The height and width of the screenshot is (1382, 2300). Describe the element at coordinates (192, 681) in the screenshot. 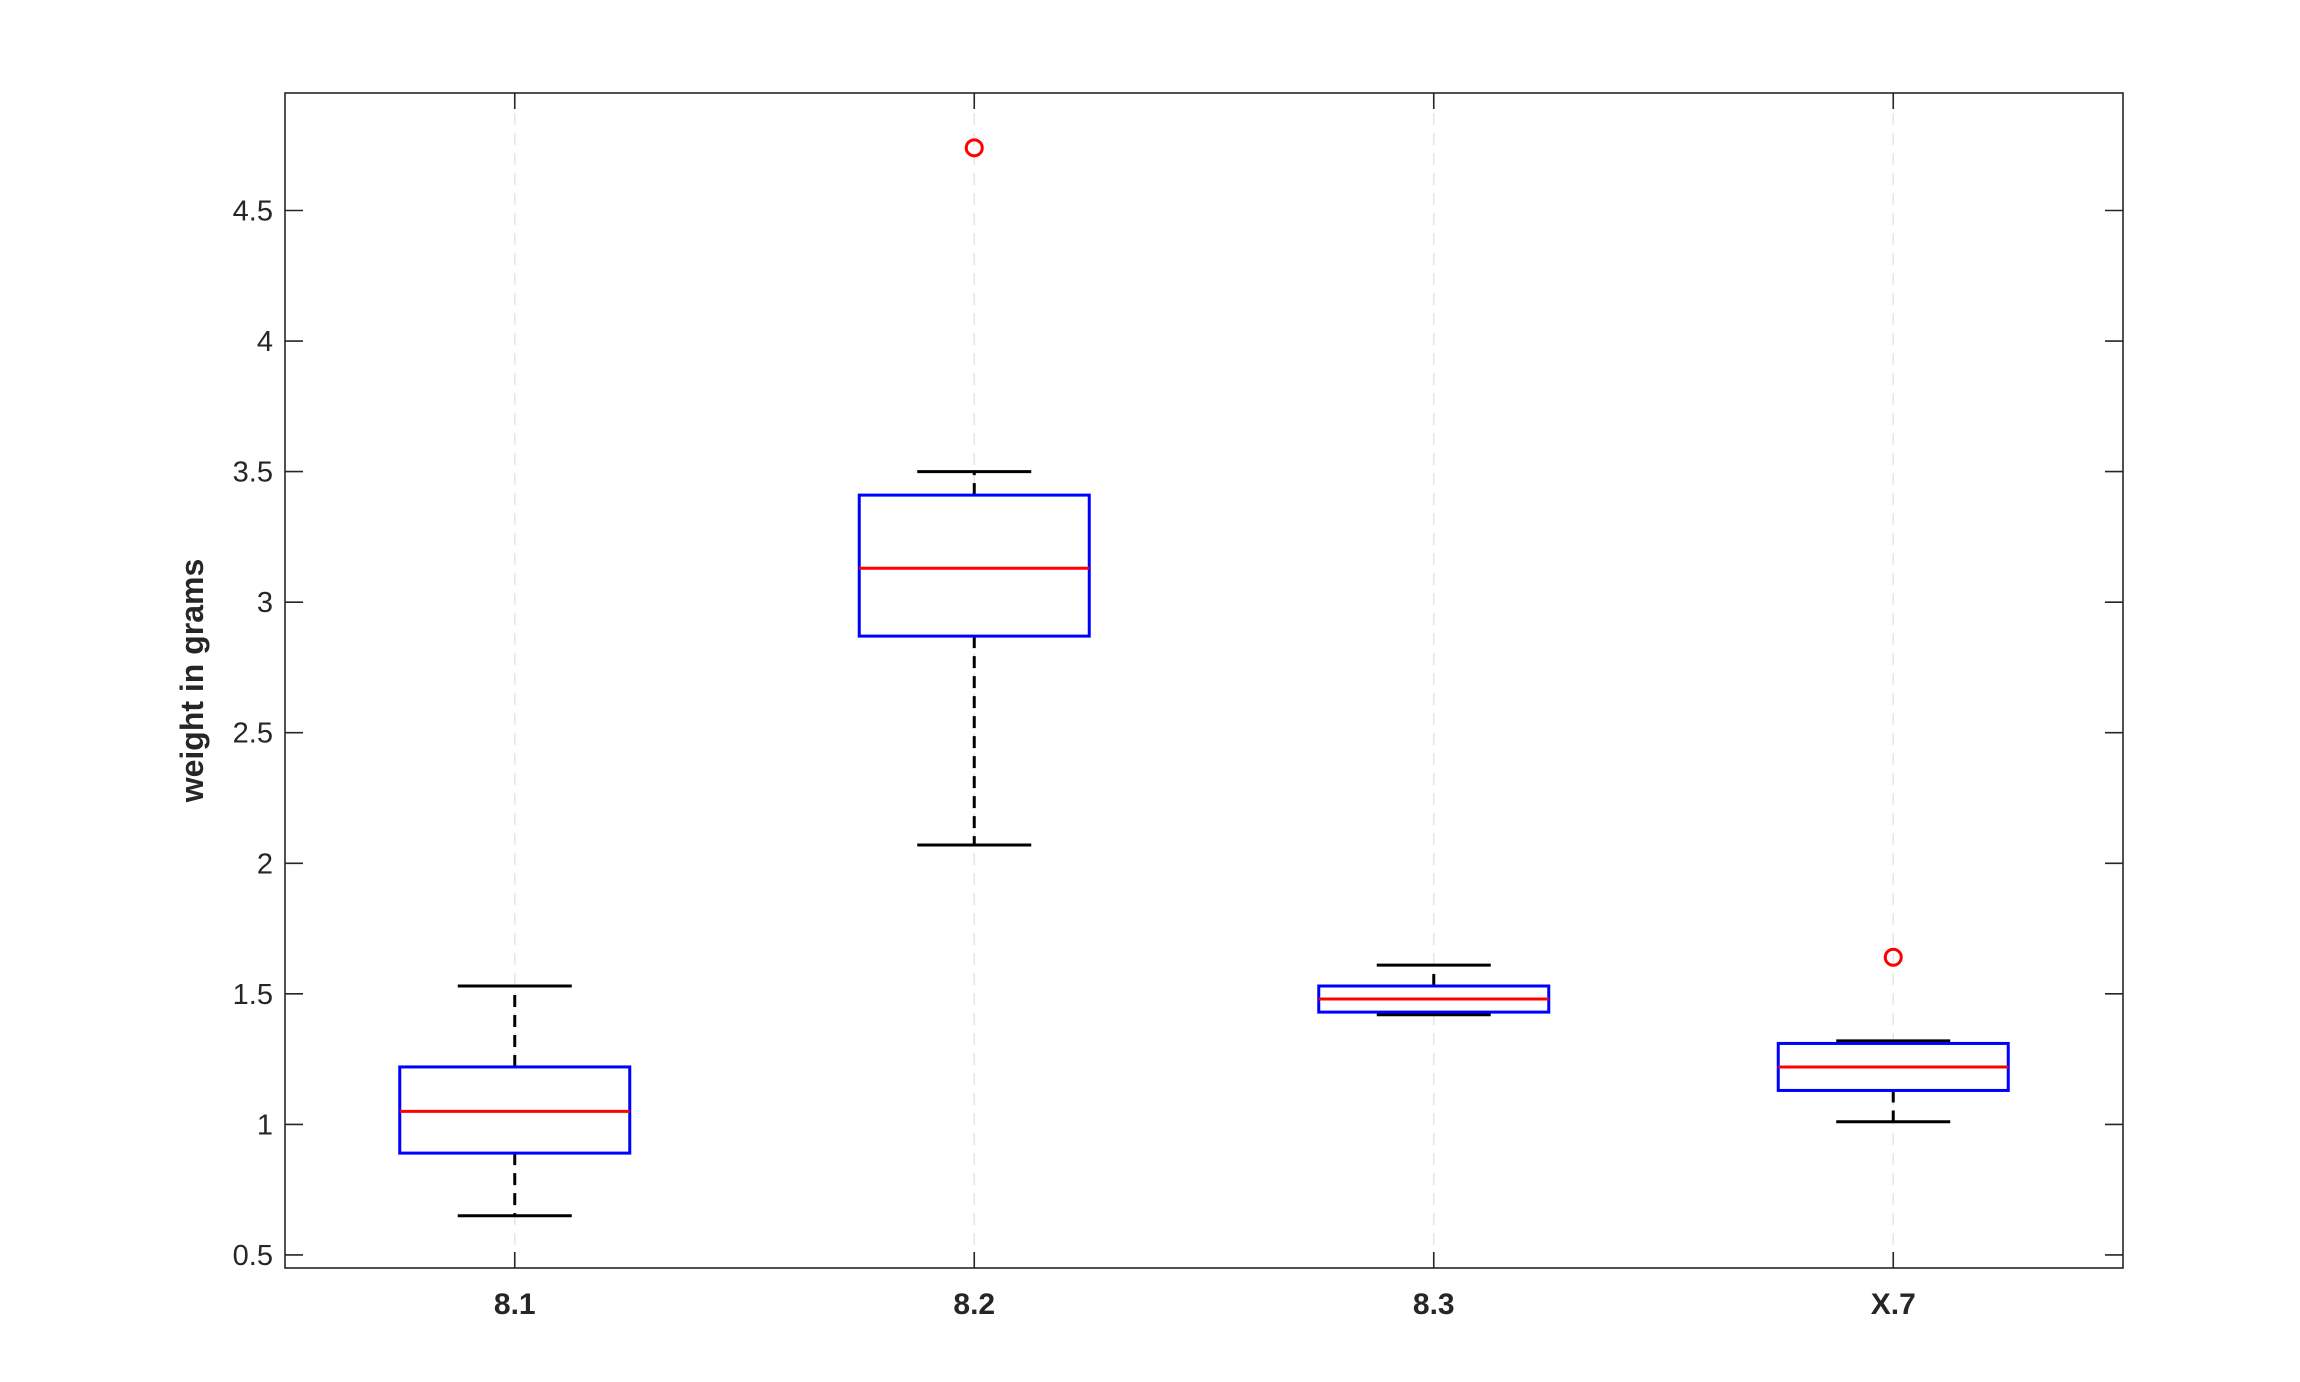

I see `y-axis-title: weight in grams` at that location.